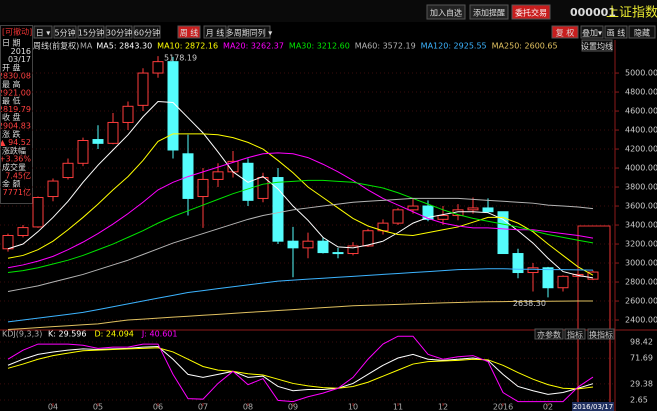  I want to click on header-button: 加入自选, so click(446, 13).